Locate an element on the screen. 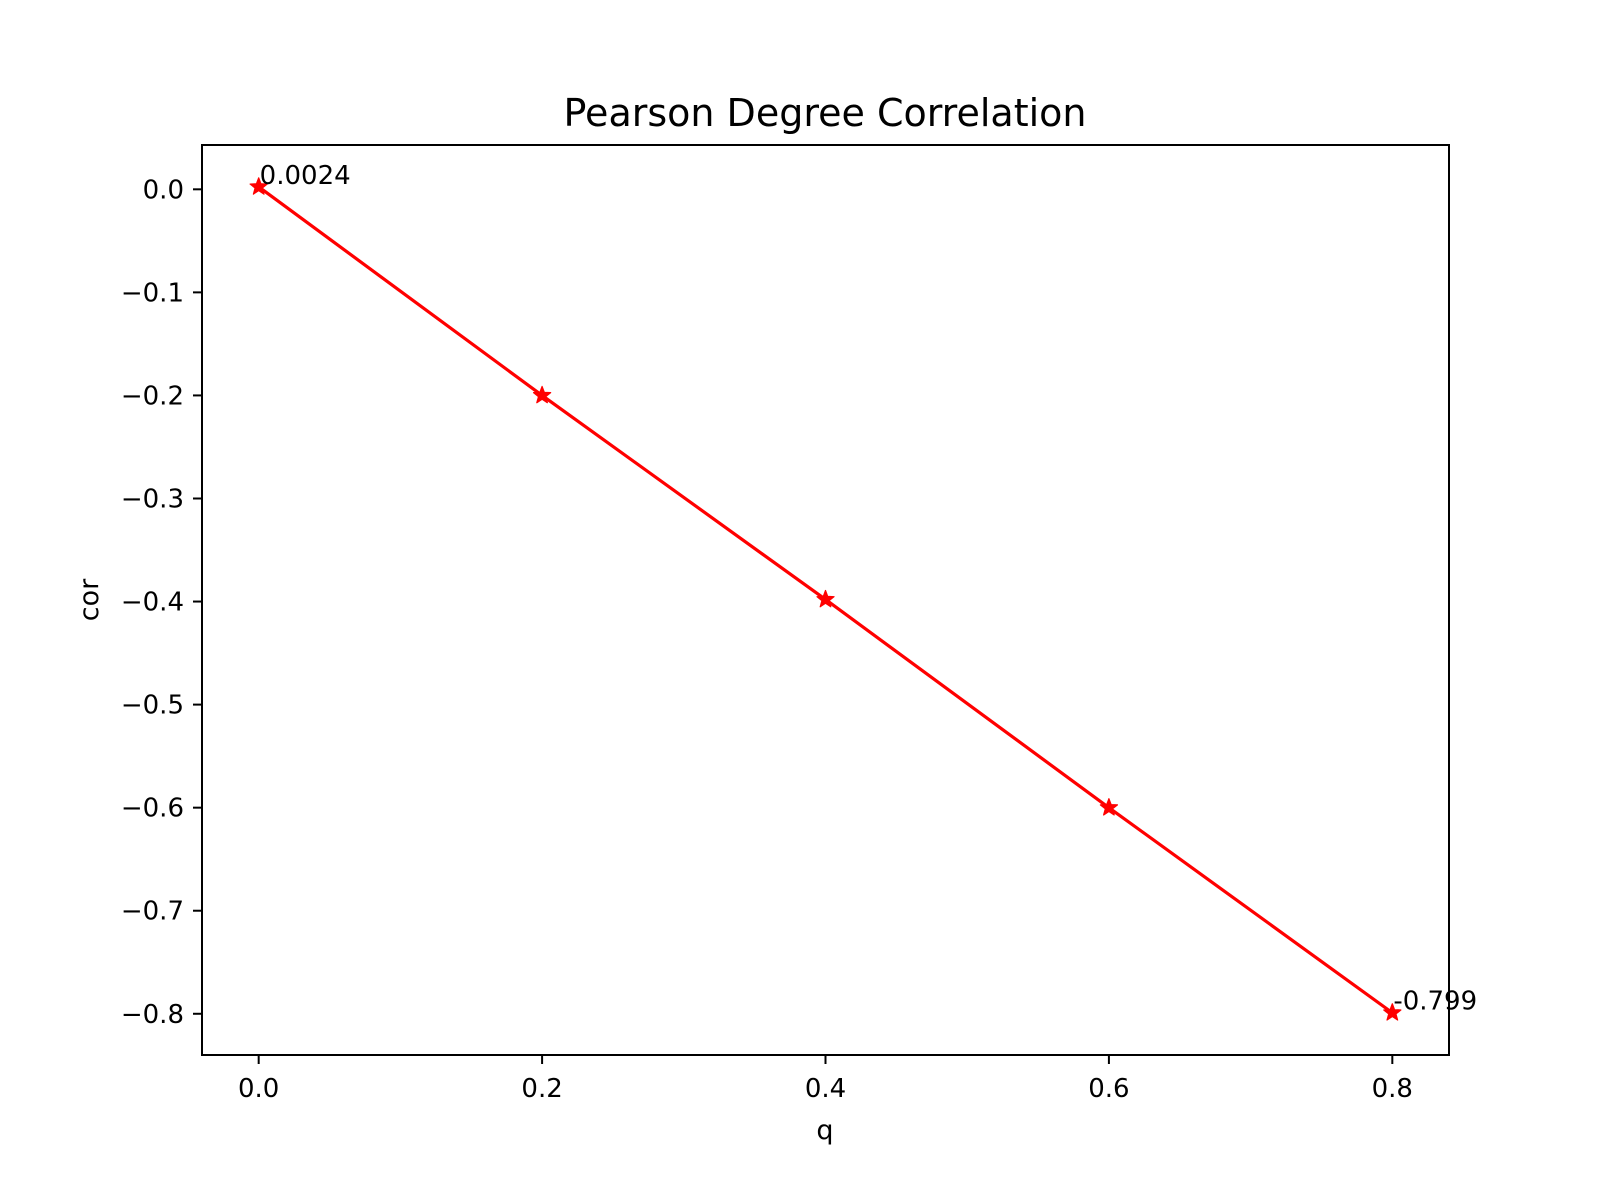 The width and height of the screenshot is (1600, 1200). y-tick-label: −0.7 is located at coordinates (152, 912).